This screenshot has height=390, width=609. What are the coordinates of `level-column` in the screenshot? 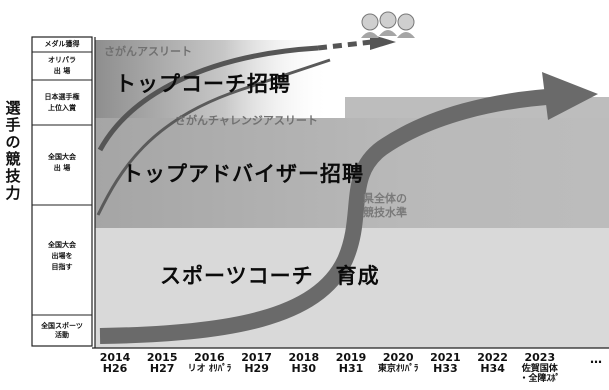 It's located at (62, 191).